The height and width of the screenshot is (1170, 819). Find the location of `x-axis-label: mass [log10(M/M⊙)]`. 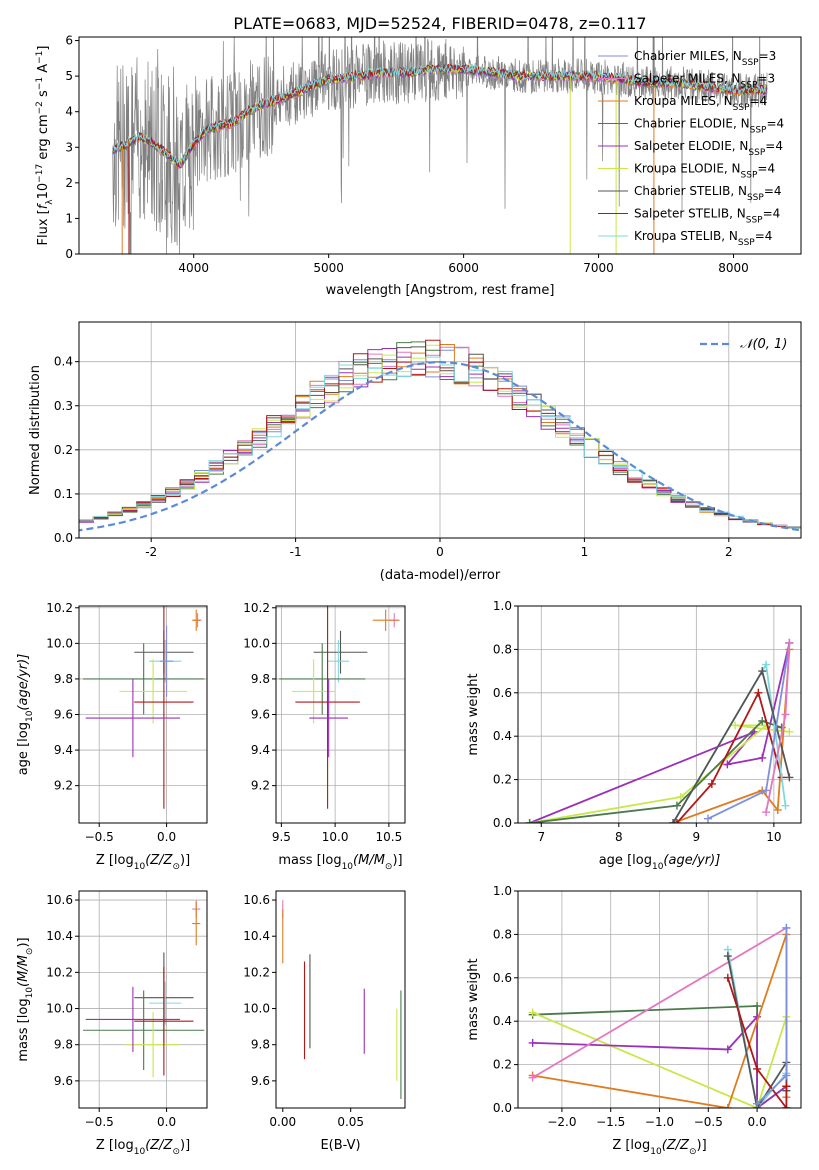

x-axis-label: mass [log10(M/M⊙)] is located at coordinates (340, 862).